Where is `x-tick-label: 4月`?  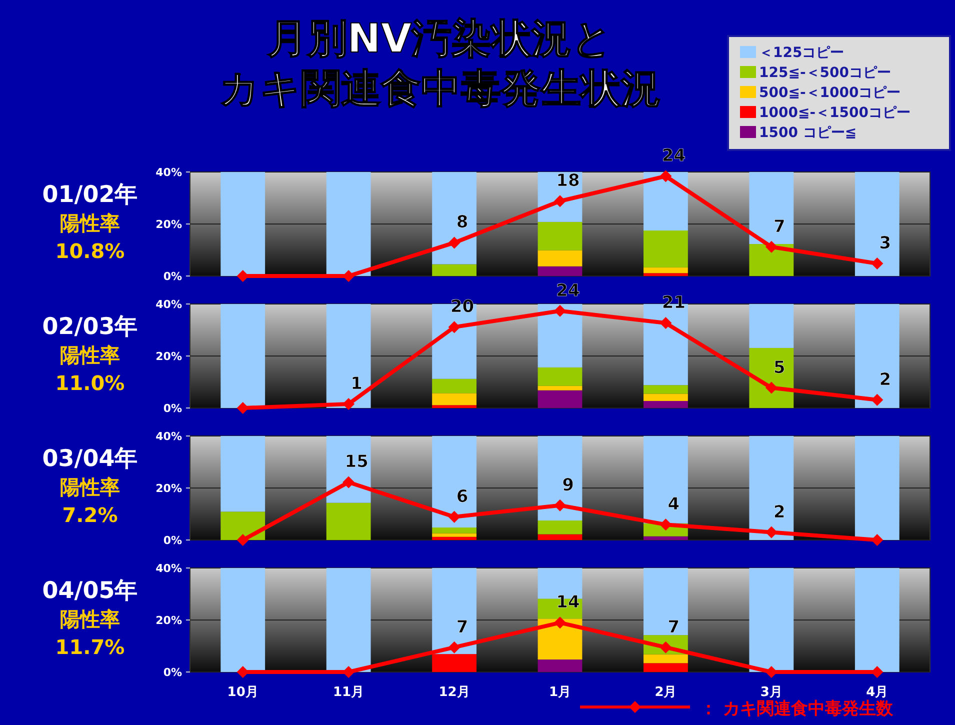
x-tick-label: 4月 is located at coordinates (877, 692).